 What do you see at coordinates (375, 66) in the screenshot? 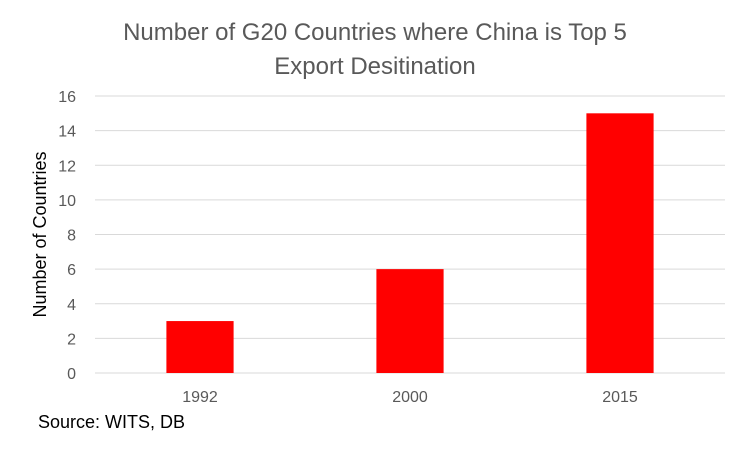
I see `chart-title-line-2: Export Desitination` at bounding box center [375, 66].